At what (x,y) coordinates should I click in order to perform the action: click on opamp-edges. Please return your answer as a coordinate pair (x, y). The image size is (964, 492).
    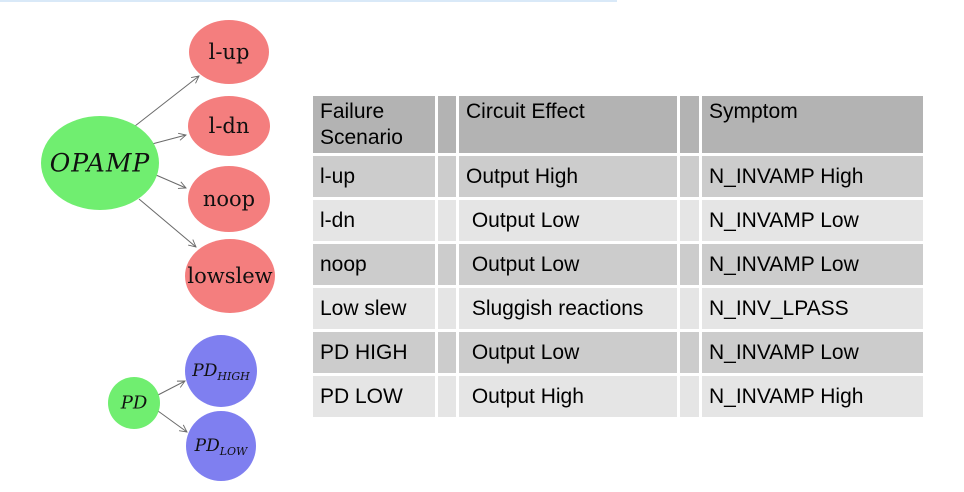
    Looking at the image, I should click on (166, 161).